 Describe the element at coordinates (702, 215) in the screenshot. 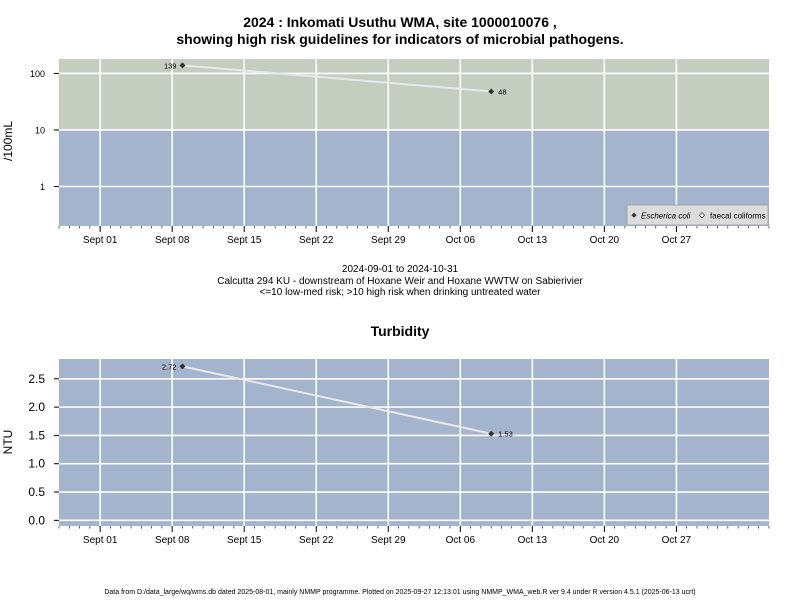

I see `legend-open-diamond-icon` at that location.